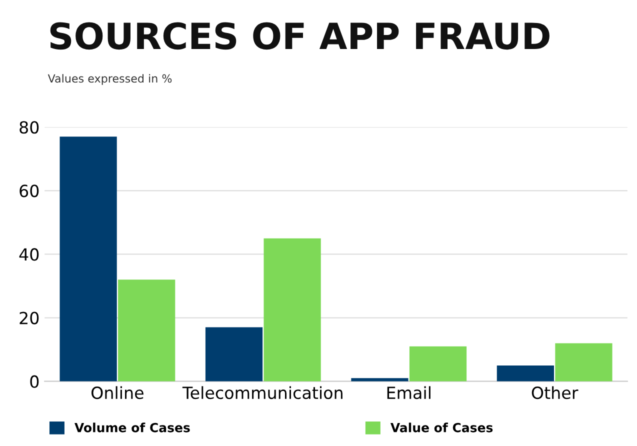 The height and width of the screenshot is (446, 637). Describe the element at coordinates (29, 191) in the screenshot. I see `y-tick-label: 60` at that location.